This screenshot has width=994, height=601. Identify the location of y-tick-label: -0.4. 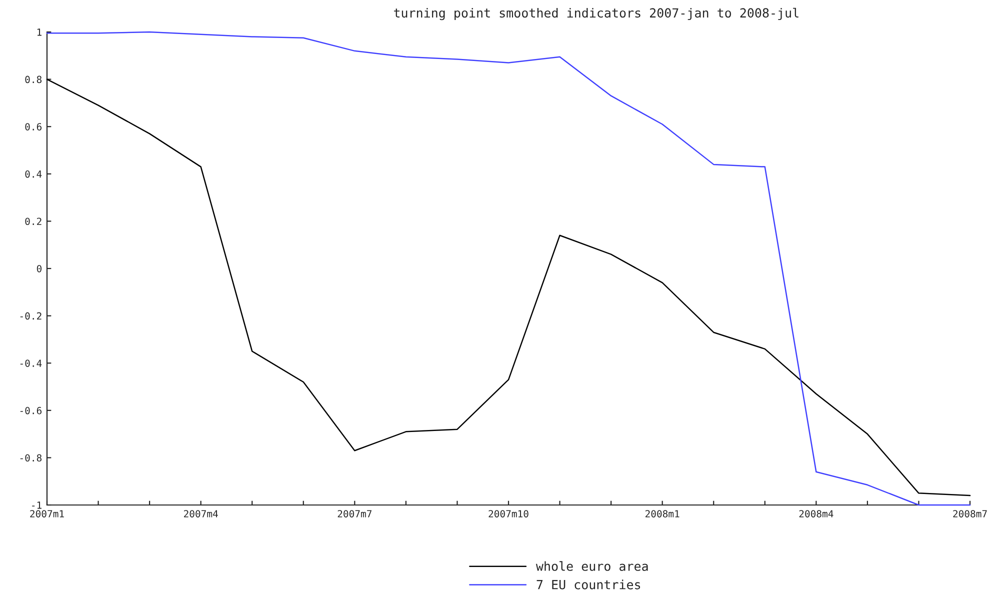
(31, 363).